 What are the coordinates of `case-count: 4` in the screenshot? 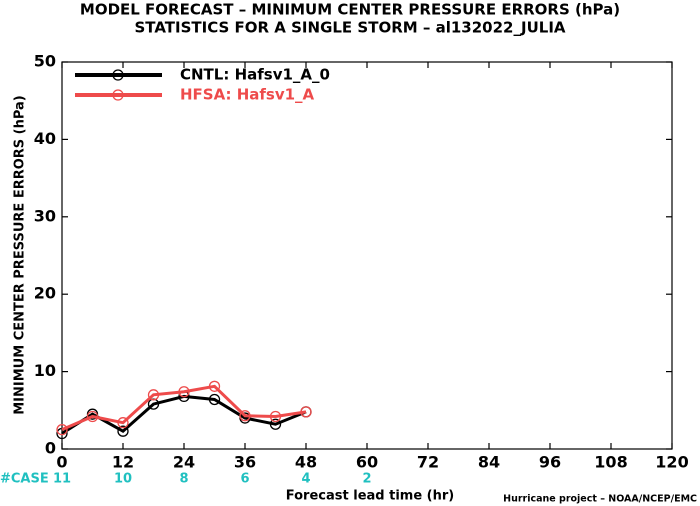 It's located at (305, 479).